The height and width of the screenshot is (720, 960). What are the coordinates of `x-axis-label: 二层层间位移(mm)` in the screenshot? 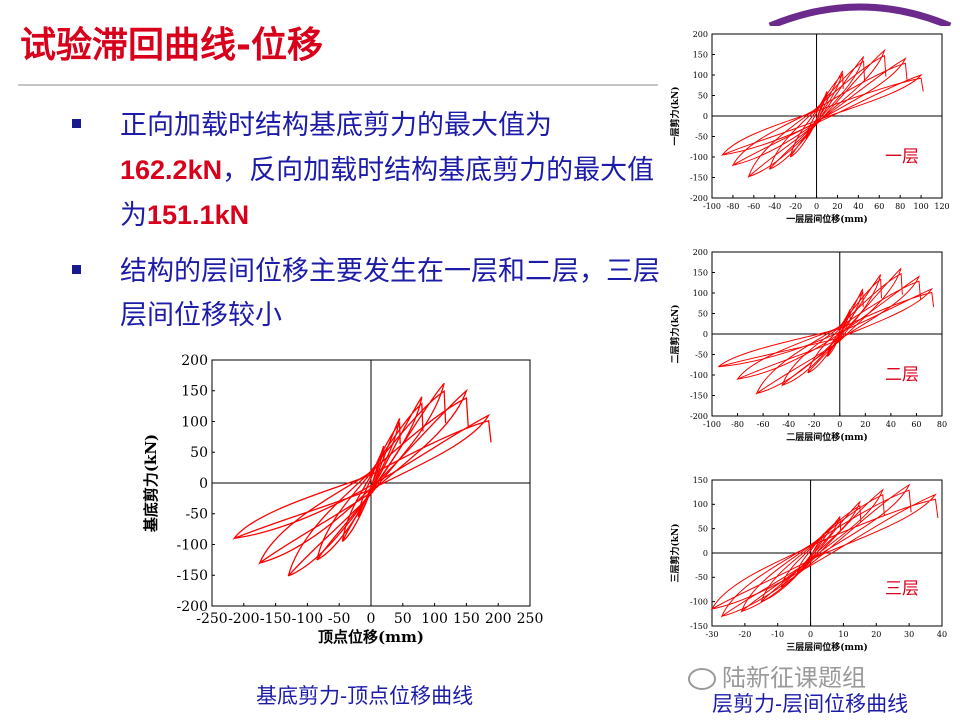 It's located at (827, 437).